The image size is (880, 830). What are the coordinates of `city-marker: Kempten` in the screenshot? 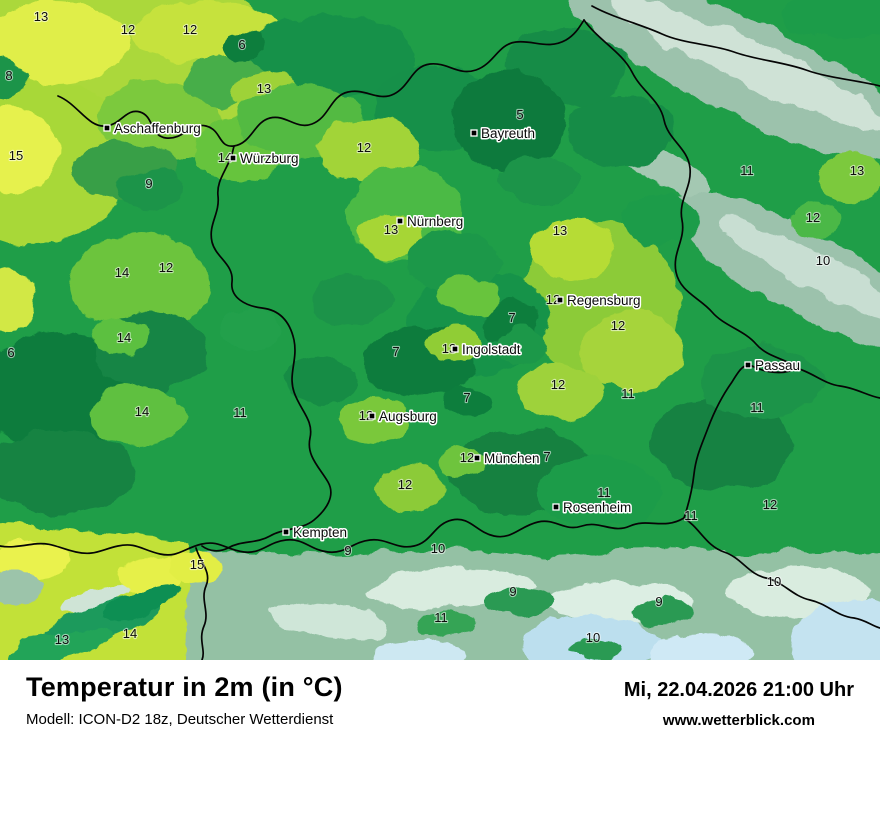 It's located at (315, 533).